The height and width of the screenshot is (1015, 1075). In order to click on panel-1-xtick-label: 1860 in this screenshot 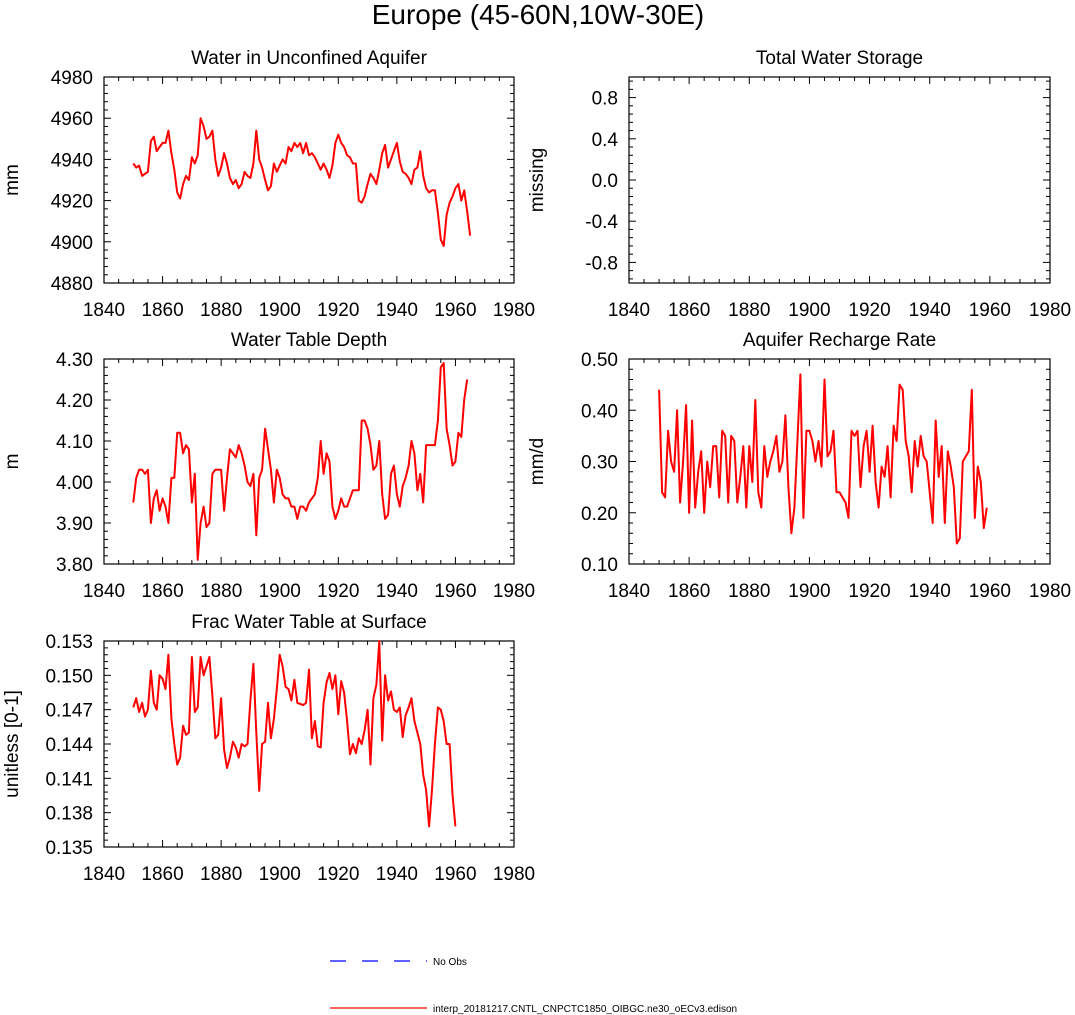, I will do `click(162, 310)`.